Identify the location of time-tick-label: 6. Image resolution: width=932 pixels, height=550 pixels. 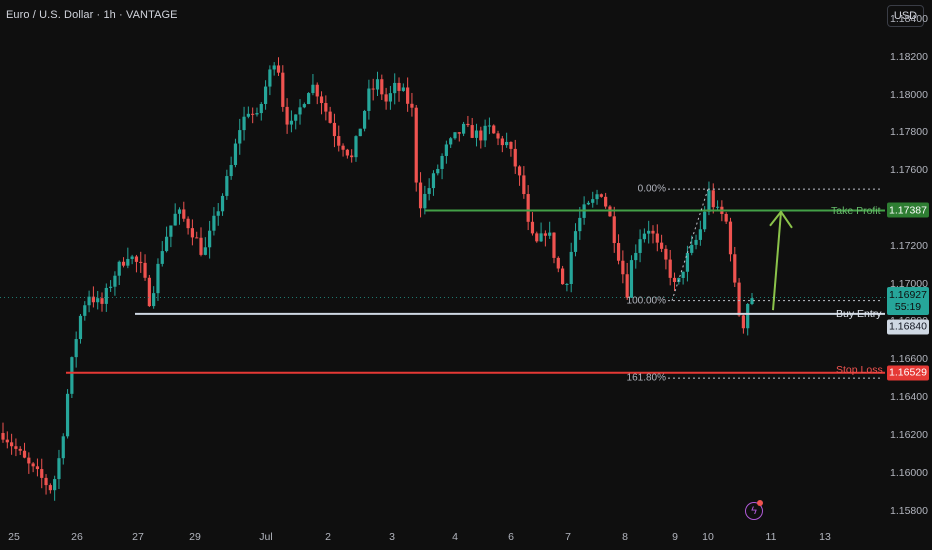
(511, 537).